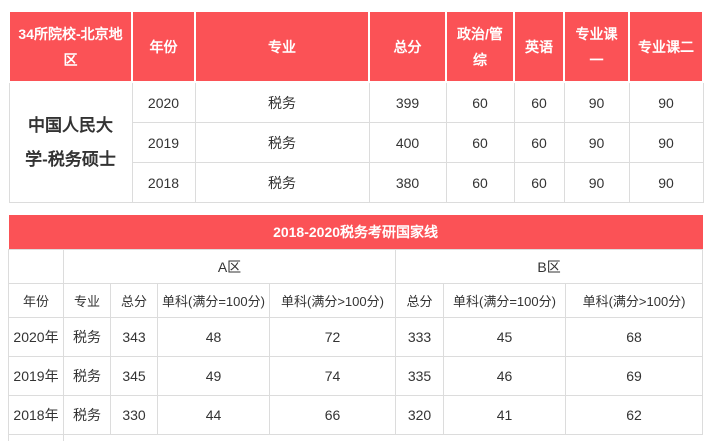  What do you see at coordinates (634, 376) in the screenshot?
I see `b-over100-cell: 69` at bounding box center [634, 376].